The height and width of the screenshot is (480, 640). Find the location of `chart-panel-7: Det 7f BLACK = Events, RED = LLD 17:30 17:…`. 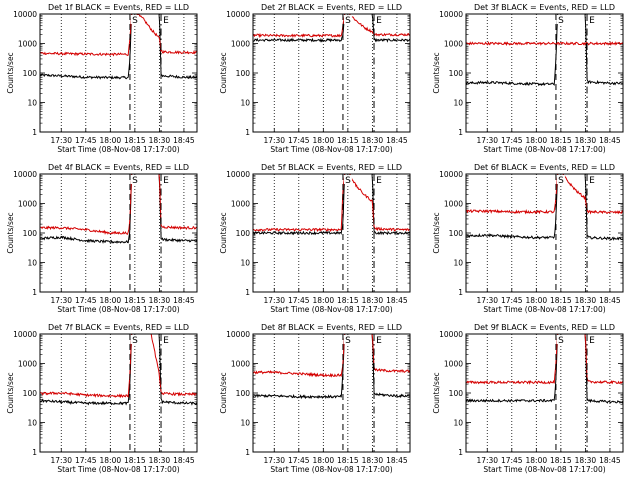

chart-panel-7: Det 7f BLACK = Events, RED = LLD 17:30 17:… is located at coordinates (102, 398).